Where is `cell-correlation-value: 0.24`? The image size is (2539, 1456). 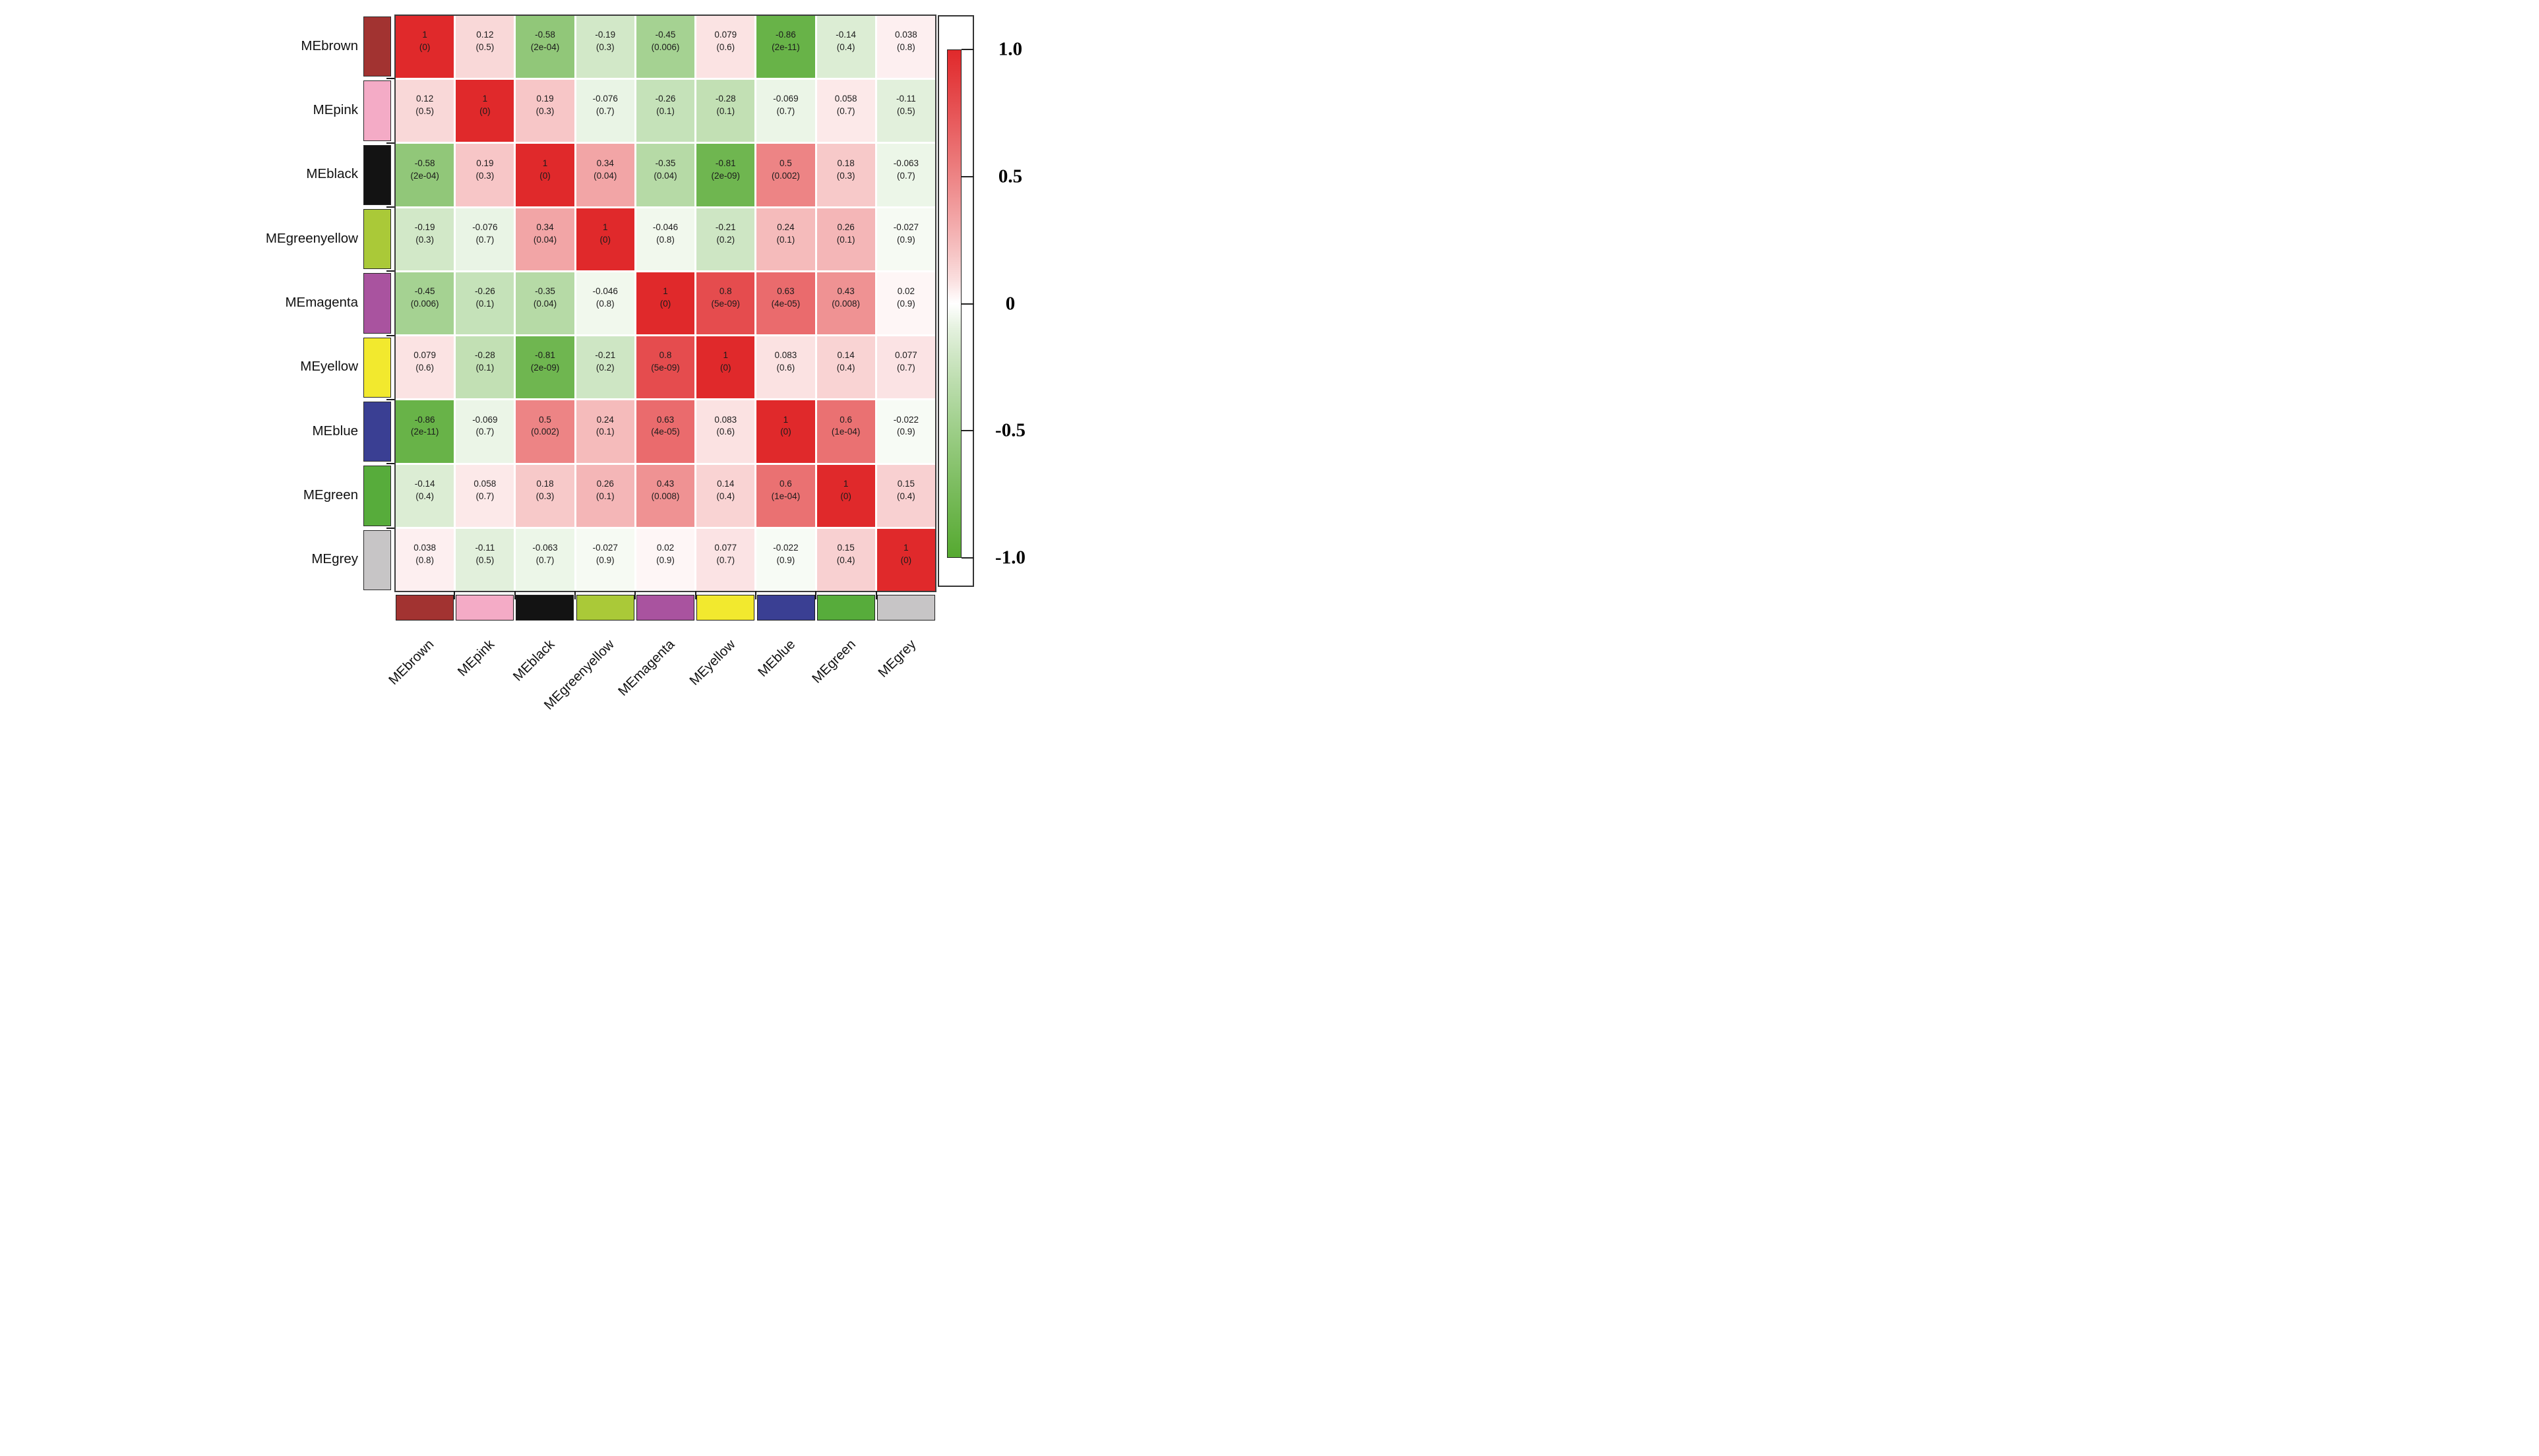 cell-correlation-value: 0.24 is located at coordinates (786, 227).